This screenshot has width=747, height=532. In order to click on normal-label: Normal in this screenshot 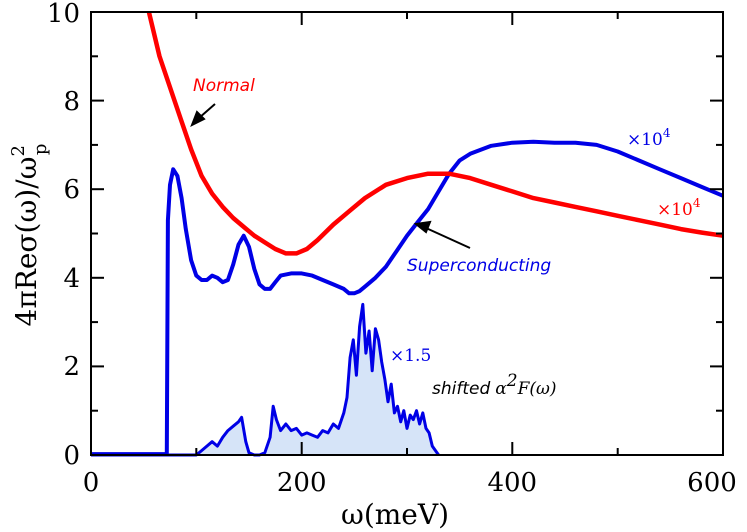, I will do `click(224, 86)`.